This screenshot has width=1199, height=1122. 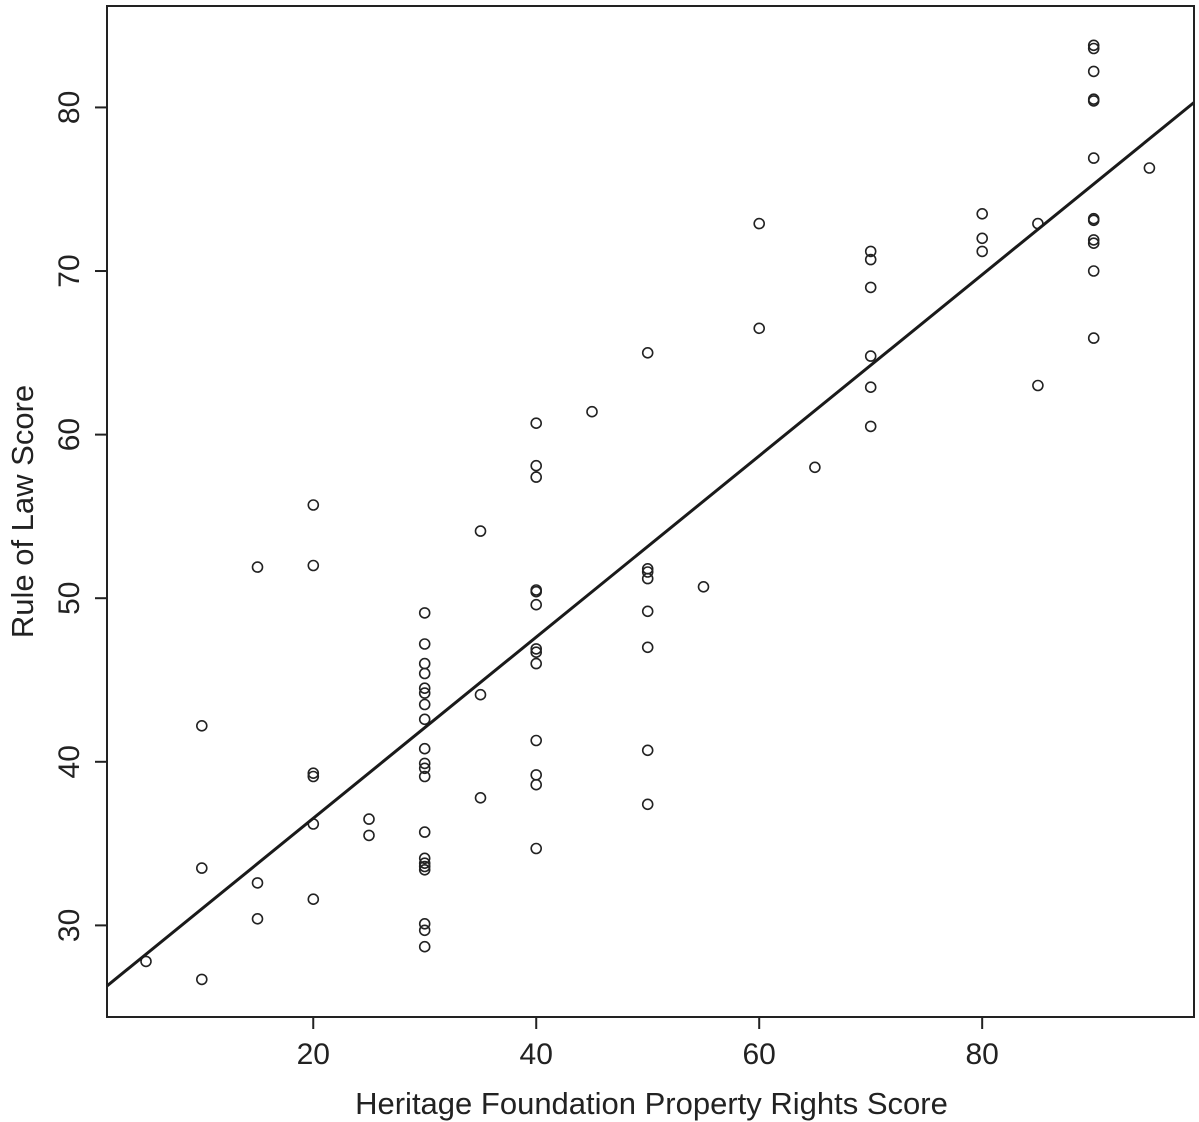 What do you see at coordinates (313, 1054) in the screenshot?
I see `x-tick-label-20: 20` at bounding box center [313, 1054].